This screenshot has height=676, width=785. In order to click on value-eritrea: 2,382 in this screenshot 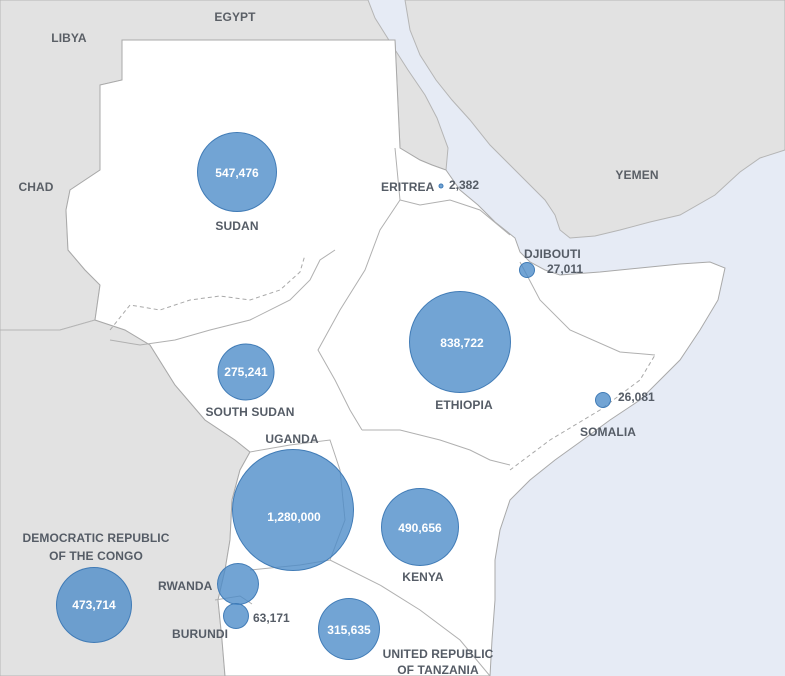, I will do `click(464, 185)`.